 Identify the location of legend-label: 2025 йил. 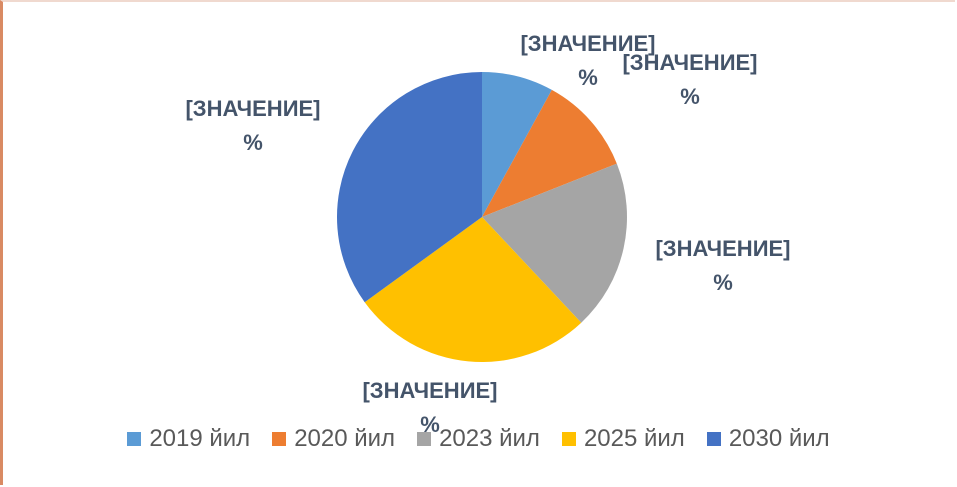
(634, 438).